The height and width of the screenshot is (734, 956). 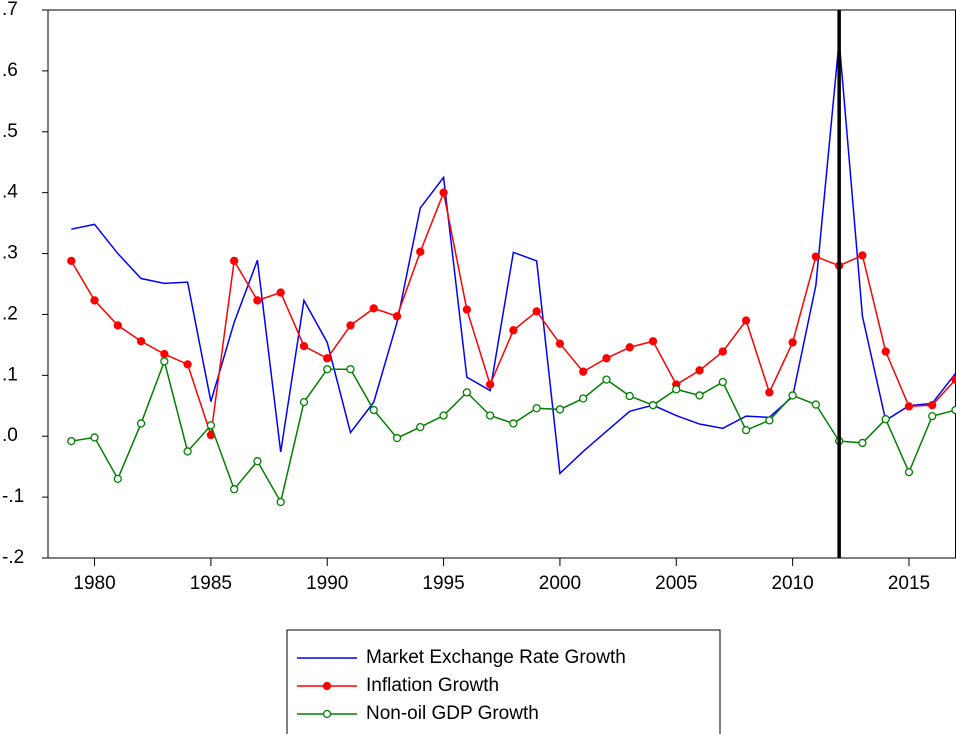 I want to click on y-tick-label: .2, so click(x=10, y=313).